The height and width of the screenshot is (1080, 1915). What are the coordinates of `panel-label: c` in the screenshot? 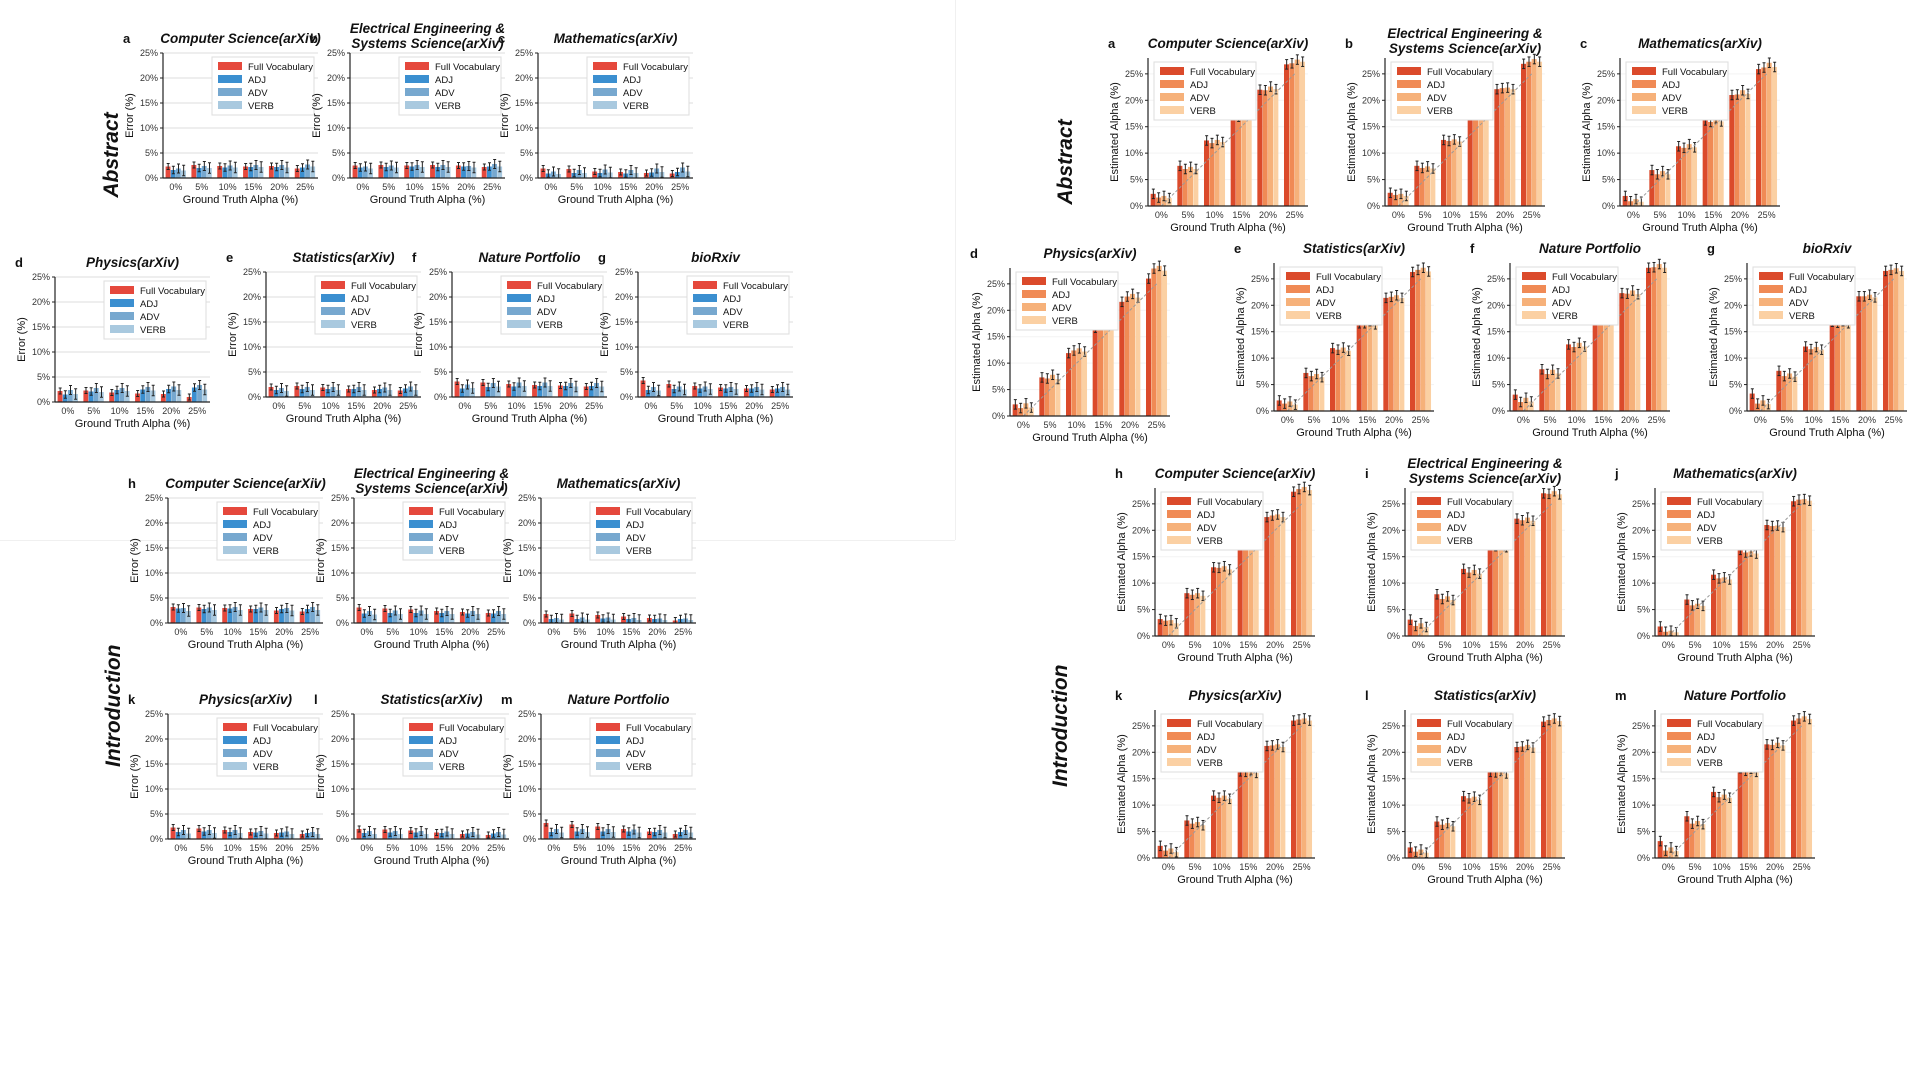 It's located at (1583, 43).